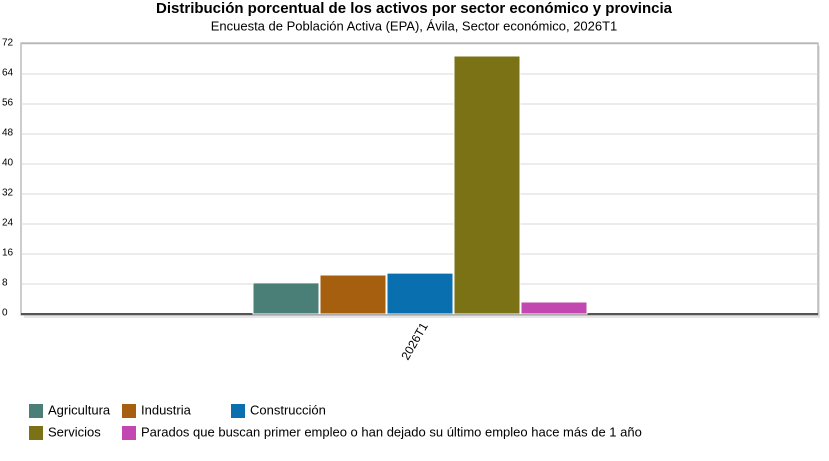 This screenshot has height=461, width=829. I want to click on legend-label: Construcción, so click(288, 409).